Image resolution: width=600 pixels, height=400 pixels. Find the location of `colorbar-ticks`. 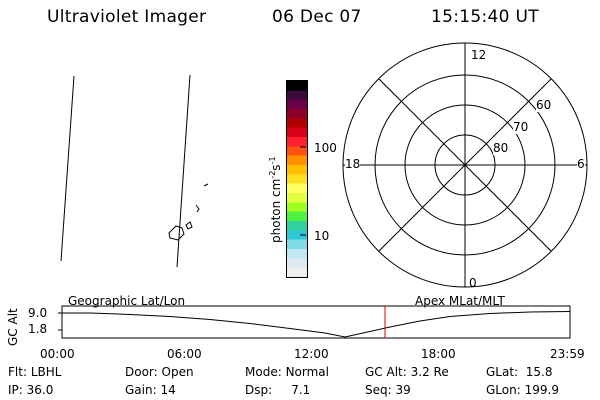

colorbar-ticks is located at coordinates (303, 191).